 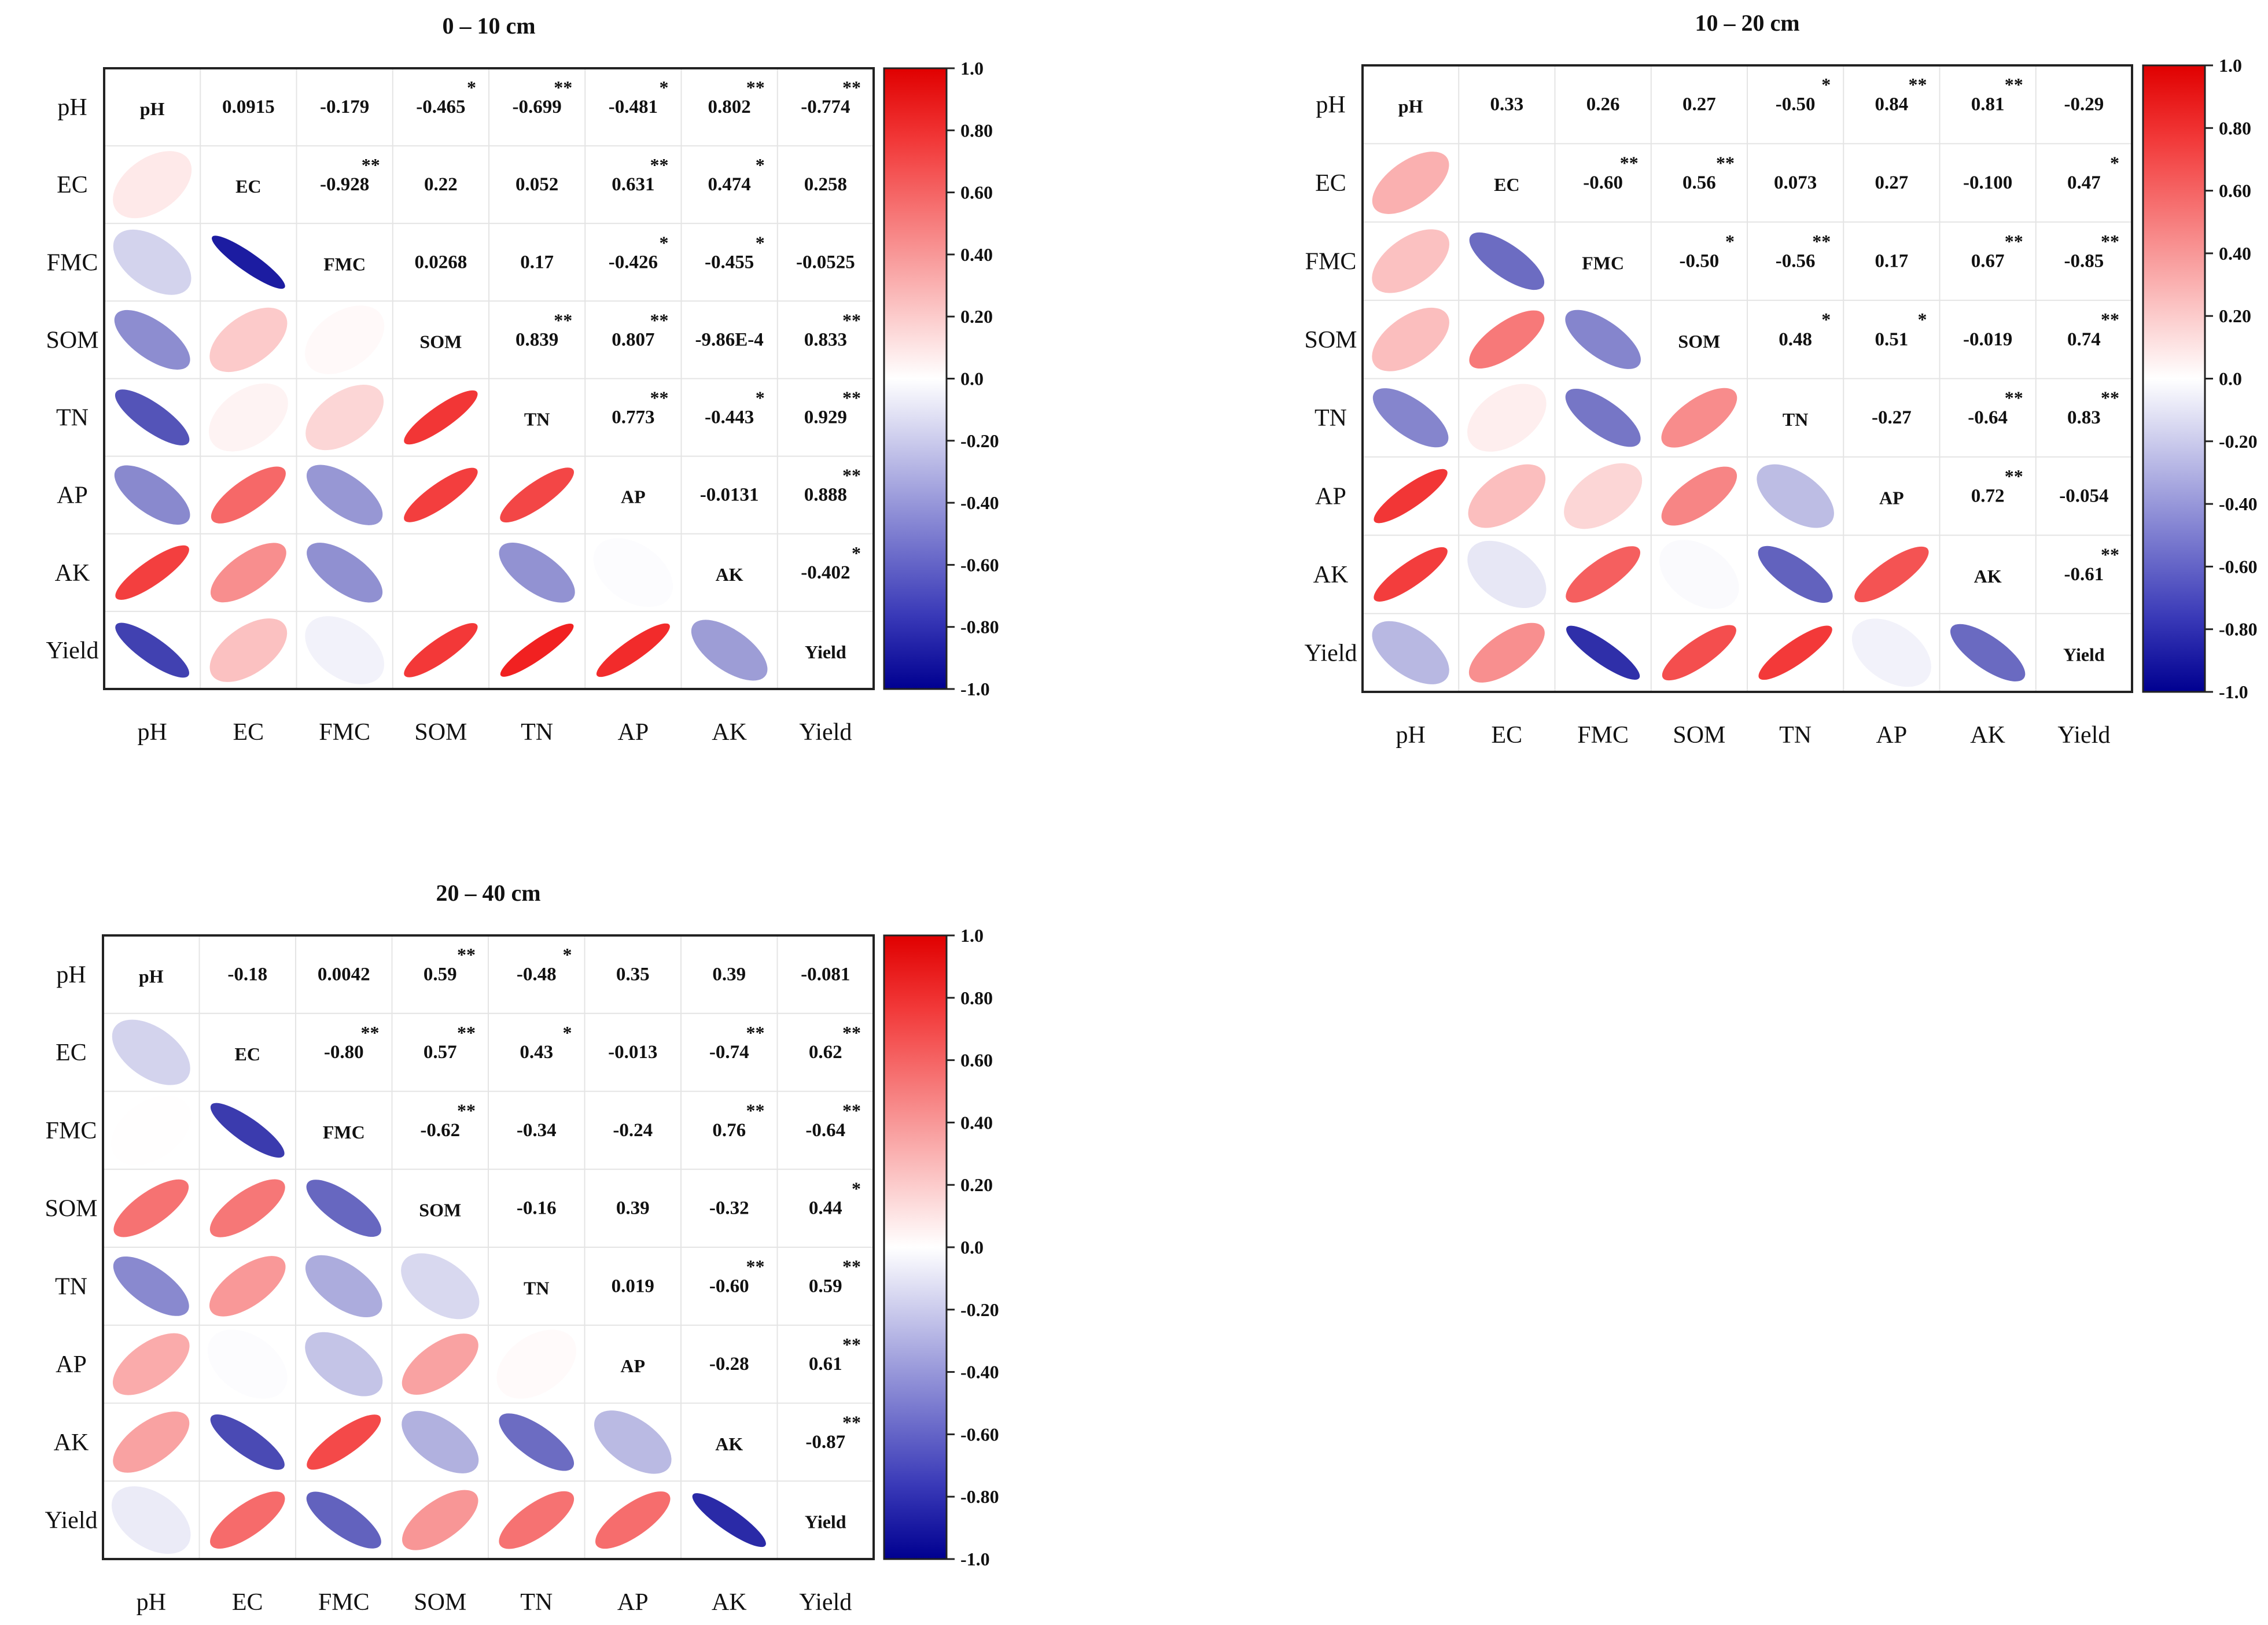 What do you see at coordinates (729, 975) in the screenshot?
I see `coef-label: 0.39` at bounding box center [729, 975].